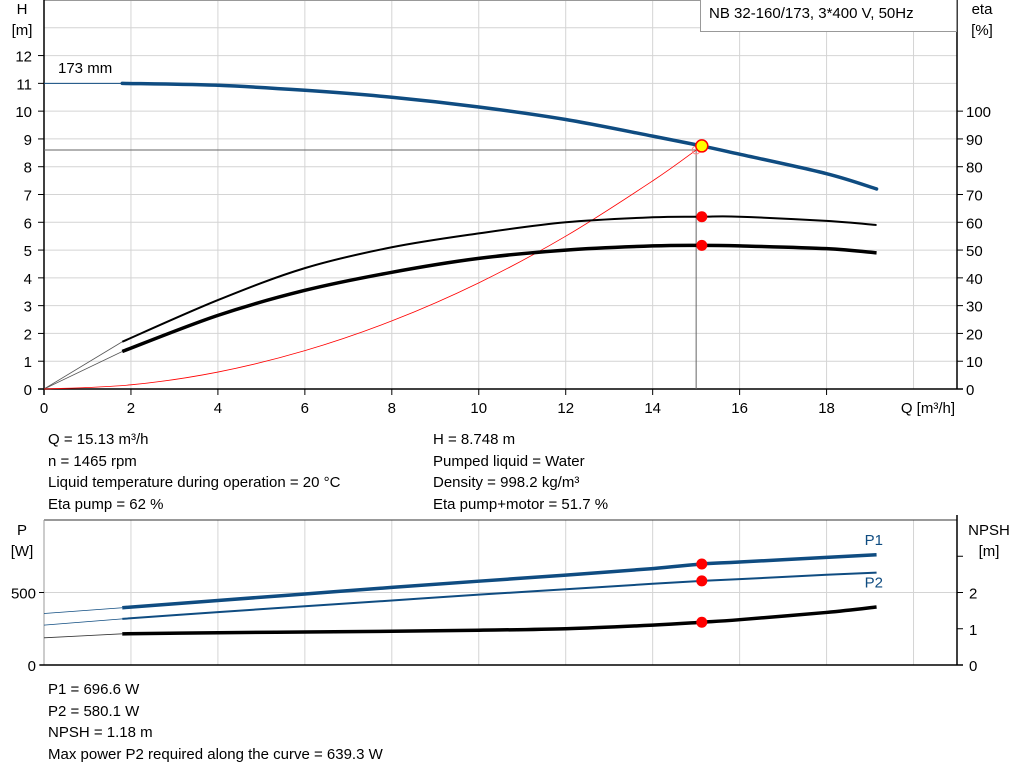  What do you see at coordinates (28, 223) in the screenshot?
I see `y-tick-label: 6` at bounding box center [28, 223].